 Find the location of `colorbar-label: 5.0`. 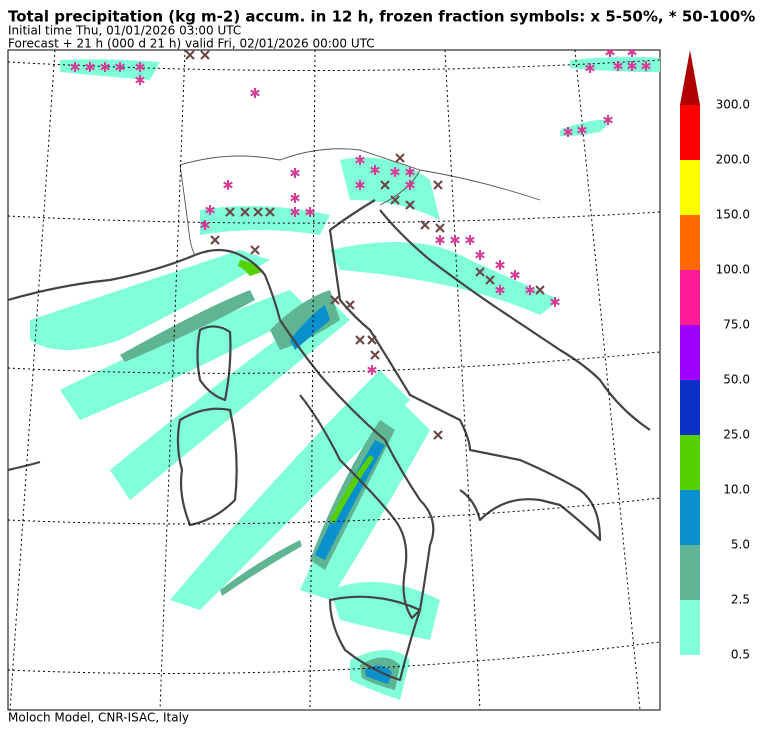

colorbar-label: 5.0 is located at coordinates (740, 545).